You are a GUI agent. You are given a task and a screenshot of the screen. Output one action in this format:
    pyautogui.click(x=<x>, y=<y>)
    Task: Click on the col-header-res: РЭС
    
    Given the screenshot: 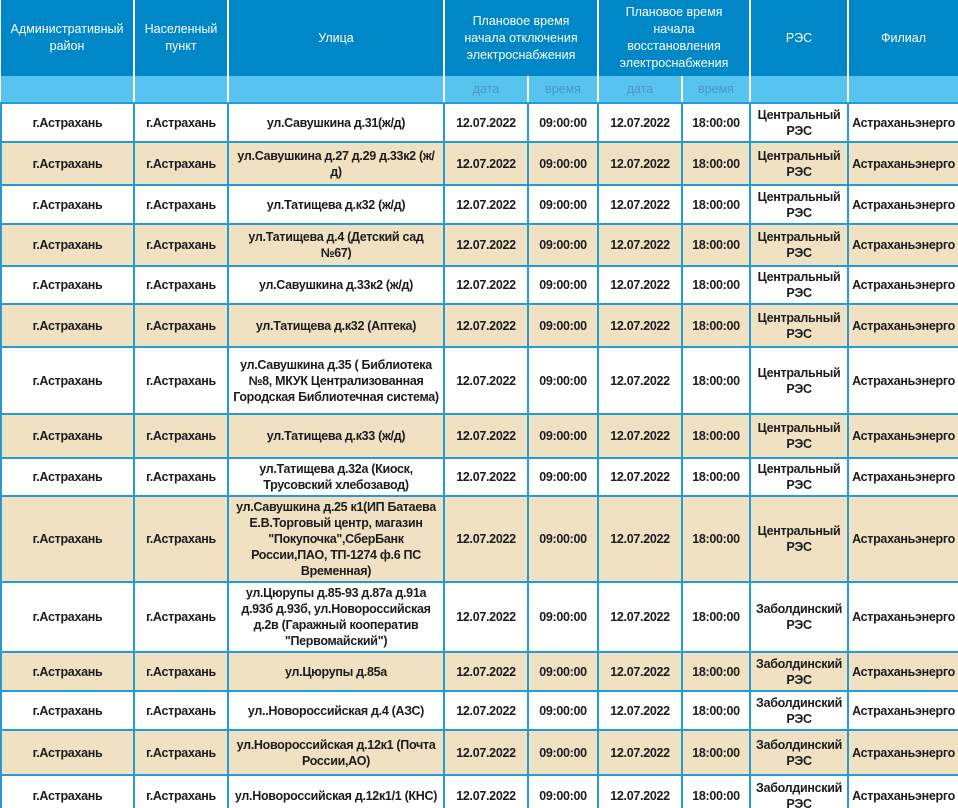 What is the action you would take?
    pyautogui.click(x=799, y=38)
    